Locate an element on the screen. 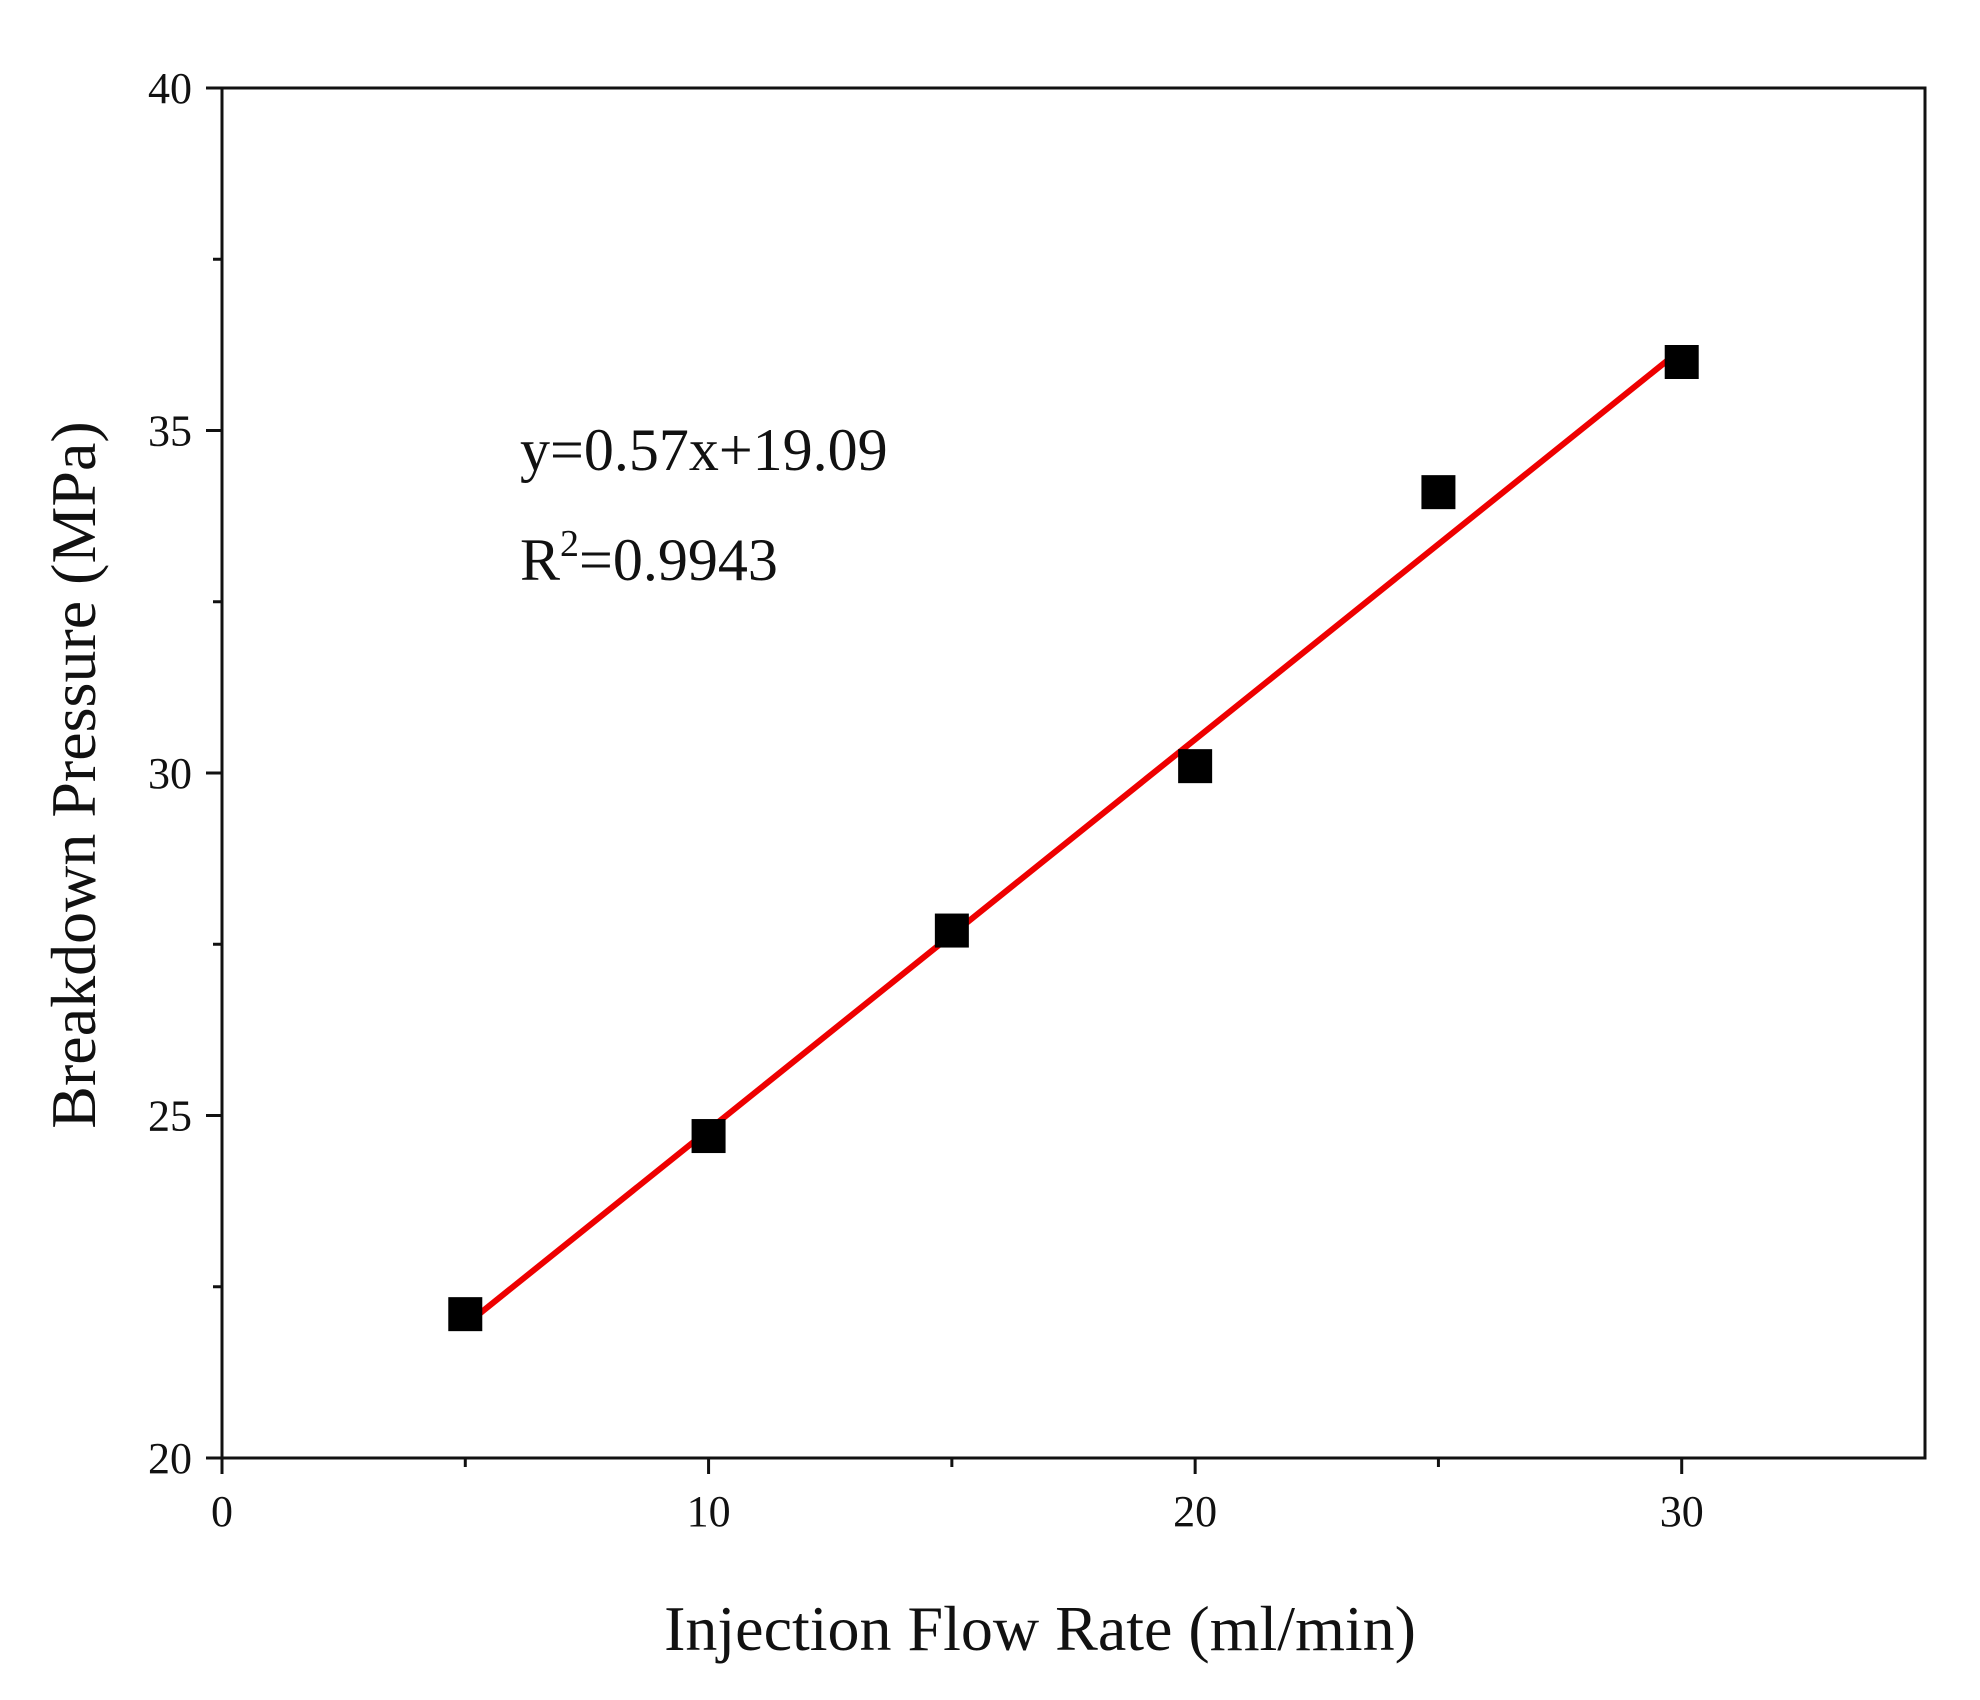 The image size is (1980, 1700). x-axis-title: Injection Flow Rate (ml/min) is located at coordinates (1040, 1628).